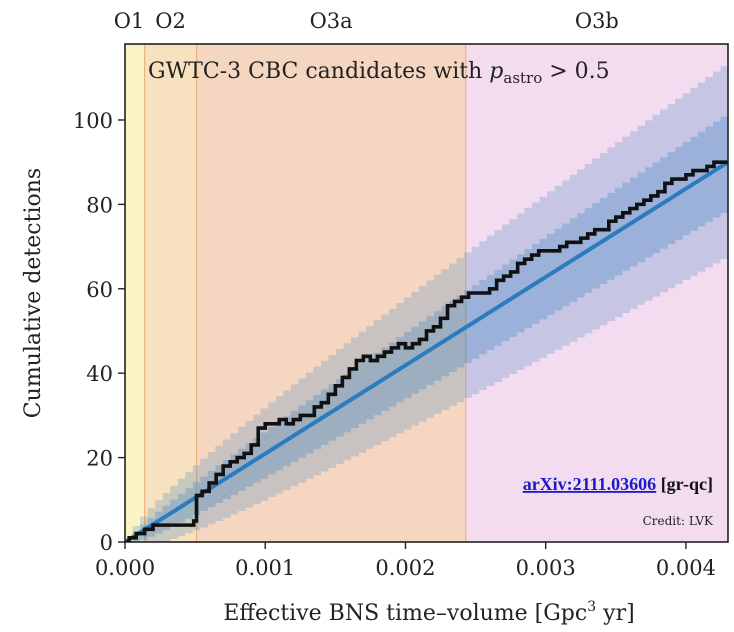 This screenshot has height=632, width=734. What do you see at coordinates (170, 293) in the screenshot?
I see `run-region-o2` at bounding box center [170, 293].